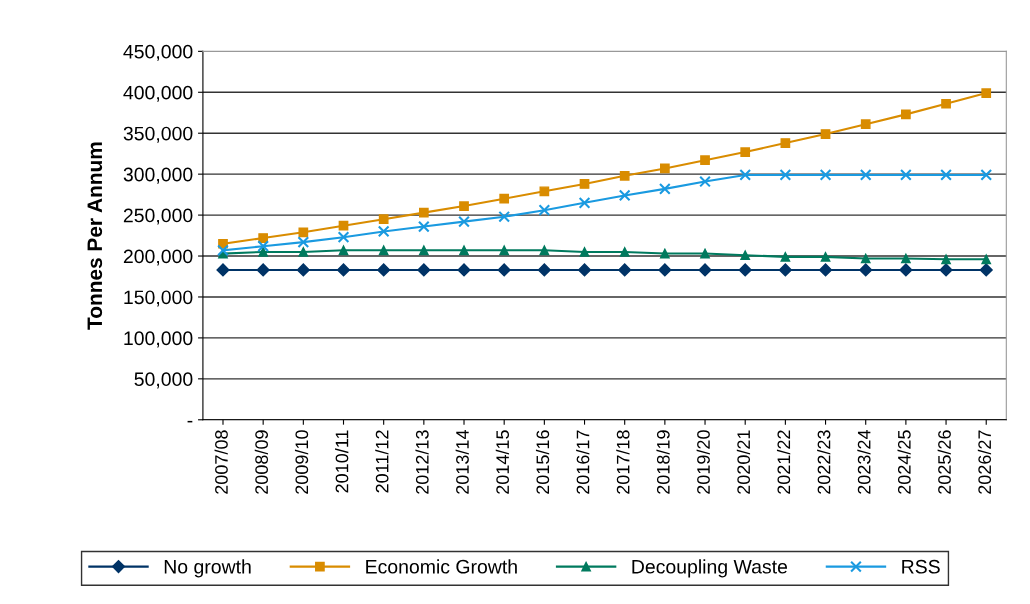  I want to click on y-tick-label: 50,000, so click(163, 380).